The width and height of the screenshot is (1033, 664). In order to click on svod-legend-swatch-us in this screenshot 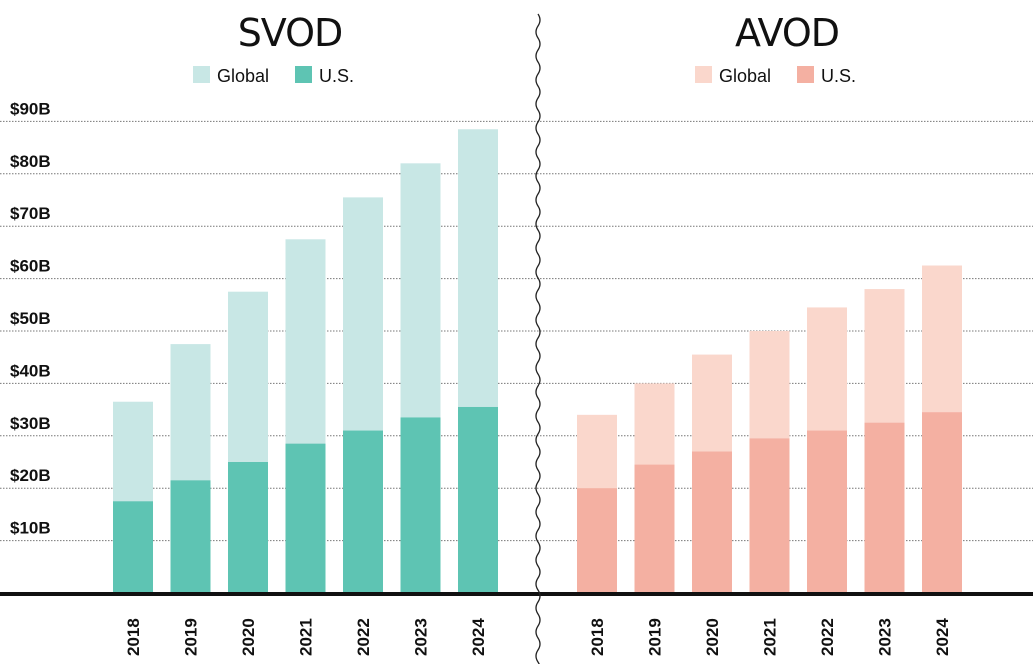, I will do `click(303, 74)`.